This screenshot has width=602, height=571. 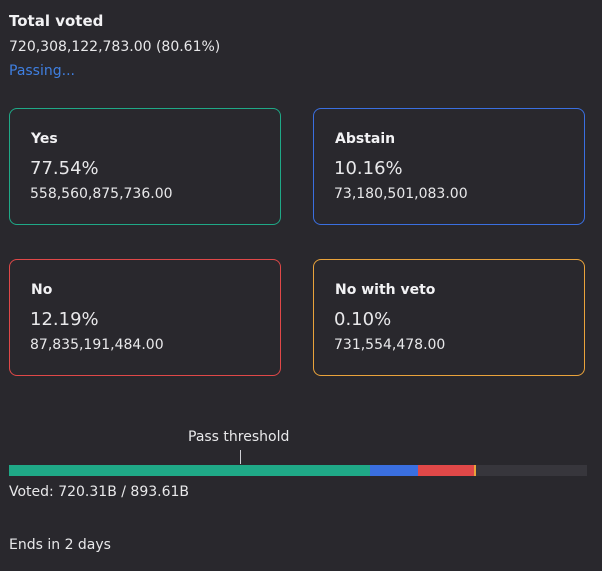 What do you see at coordinates (60, 545) in the screenshot?
I see `ends-in-text: Ends in 2 days` at bounding box center [60, 545].